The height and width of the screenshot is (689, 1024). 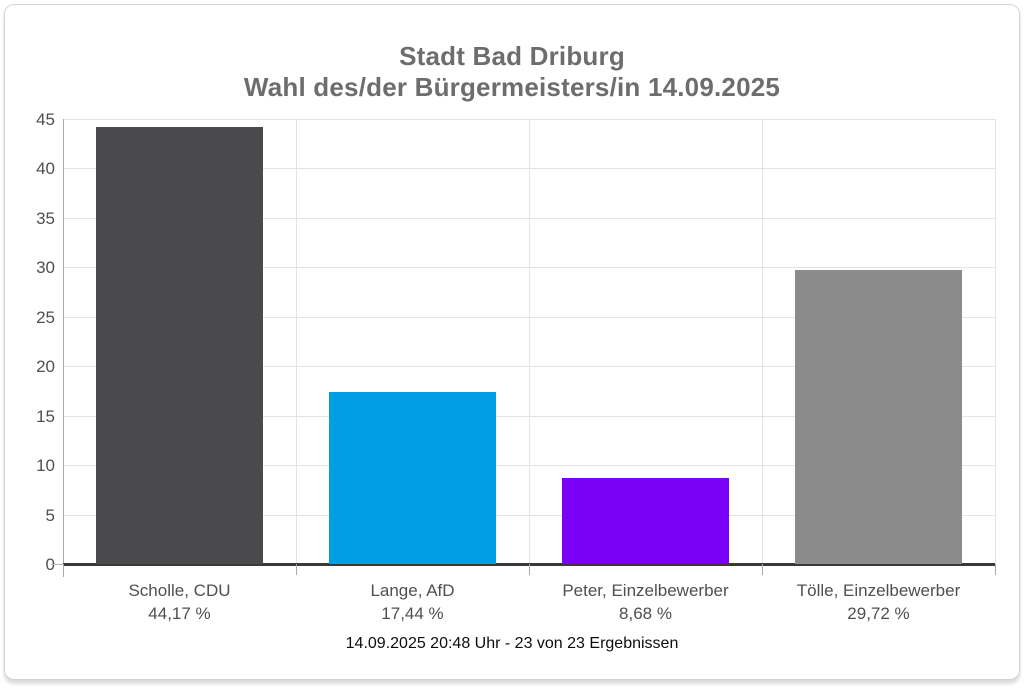 I want to click on bar-lange, so click(x=412, y=477).